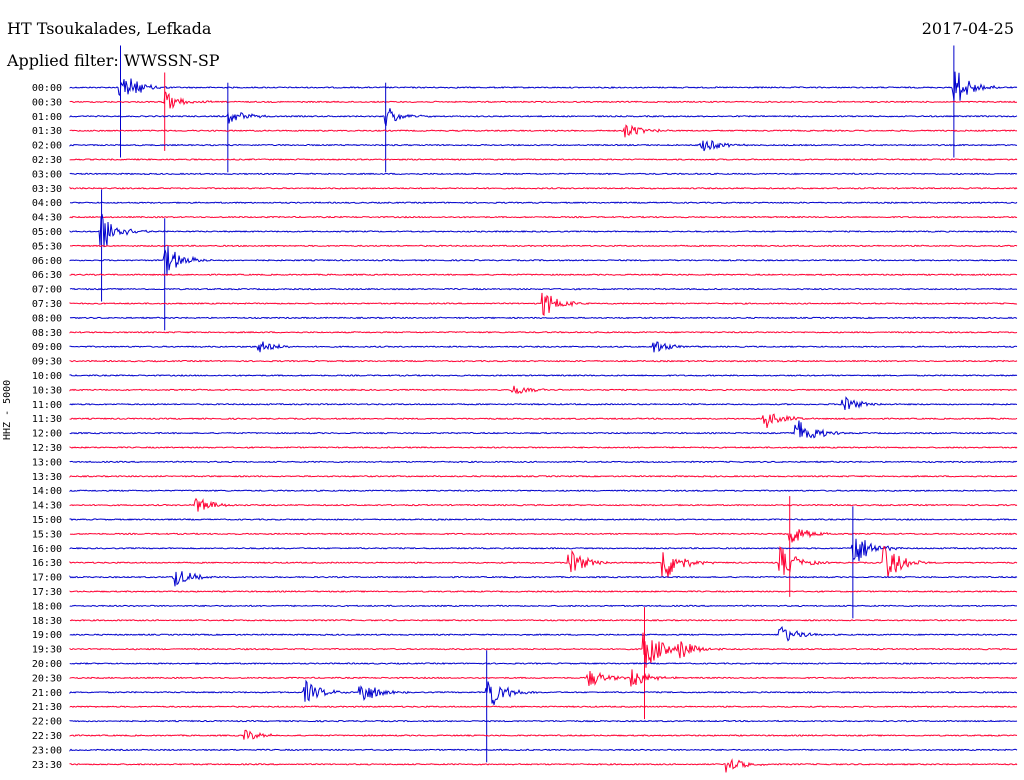  Describe the element at coordinates (47, 362) in the screenshot. I see `row-time-label: 09:30` at that location.